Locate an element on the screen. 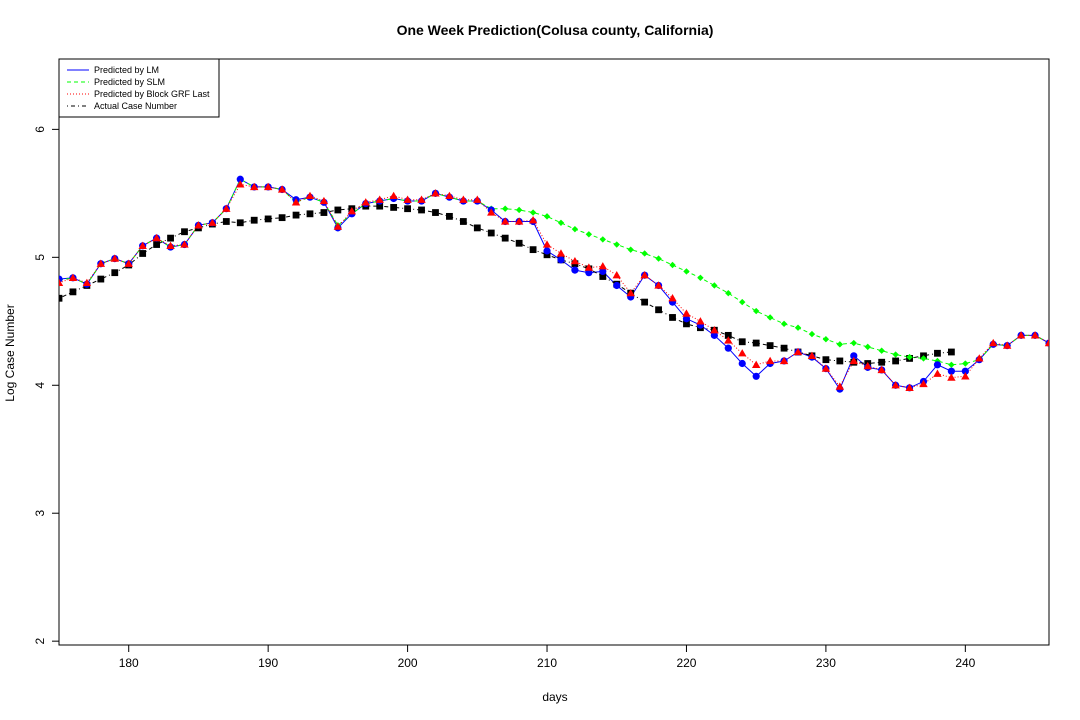  x-axis-label: days is located at coordinates (554, 697).